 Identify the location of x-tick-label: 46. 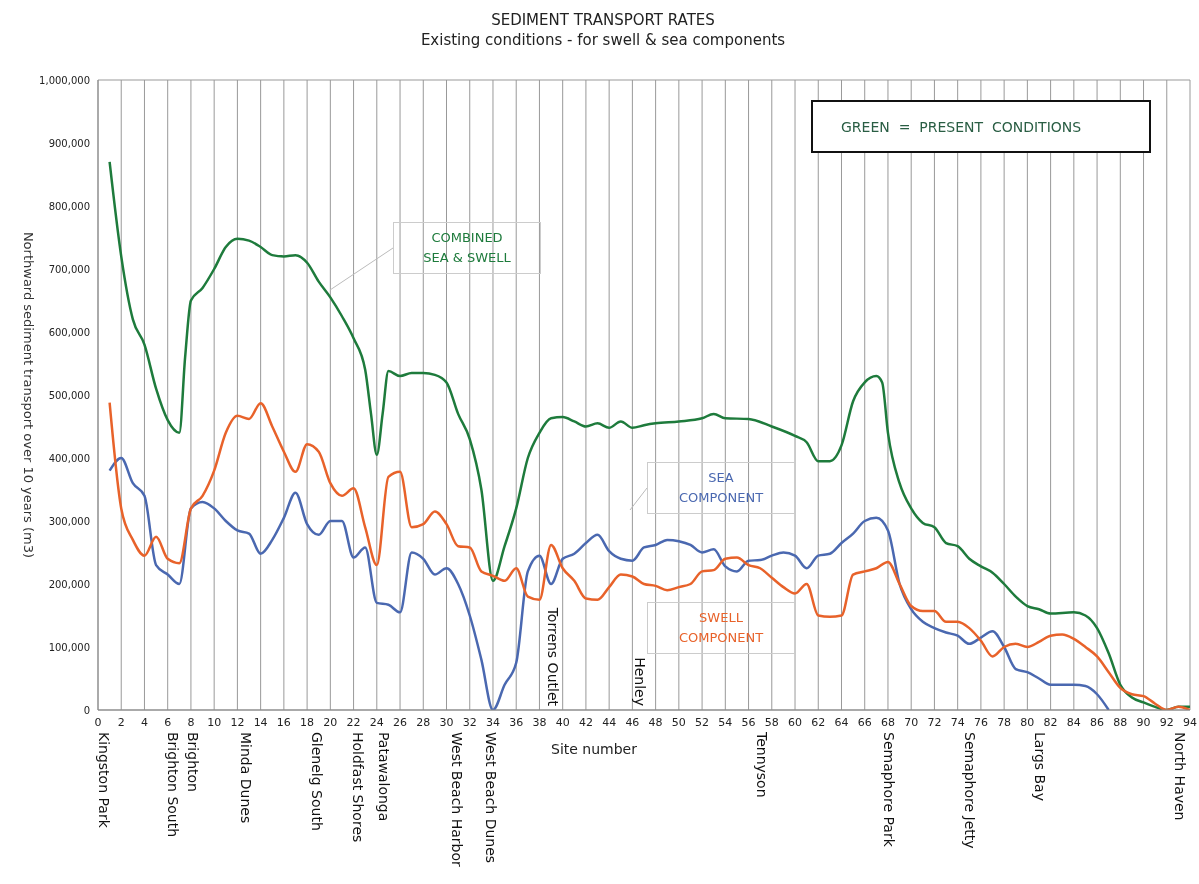
(632, 722).